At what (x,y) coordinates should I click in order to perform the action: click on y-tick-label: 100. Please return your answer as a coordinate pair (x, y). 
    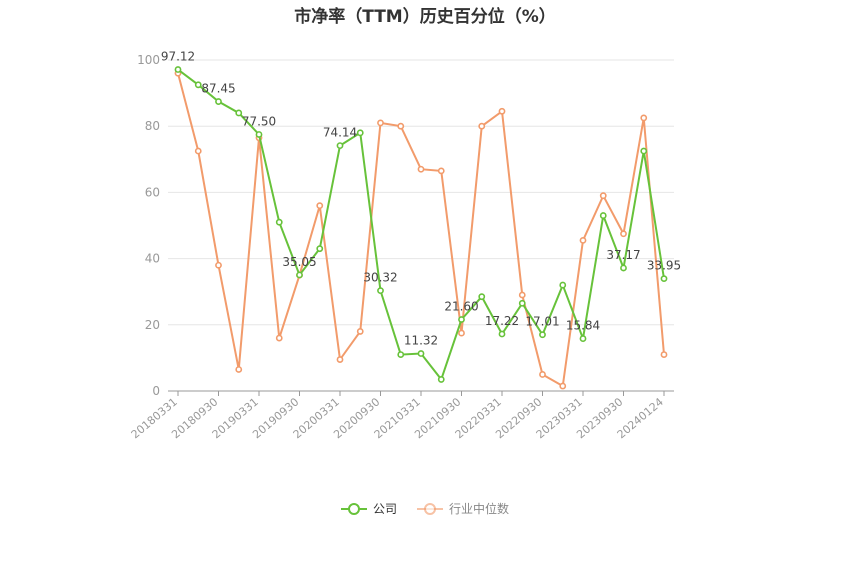
    Looking at the image, I should click on (148, 60).